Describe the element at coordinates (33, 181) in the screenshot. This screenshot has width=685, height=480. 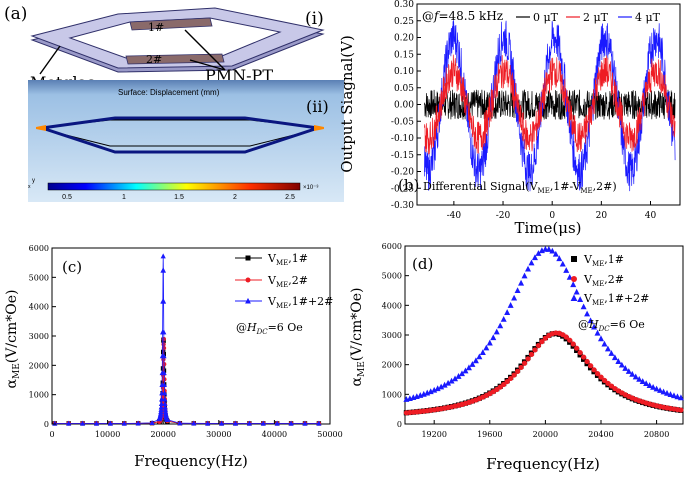
I see `axis-mark-y: y` at that location.